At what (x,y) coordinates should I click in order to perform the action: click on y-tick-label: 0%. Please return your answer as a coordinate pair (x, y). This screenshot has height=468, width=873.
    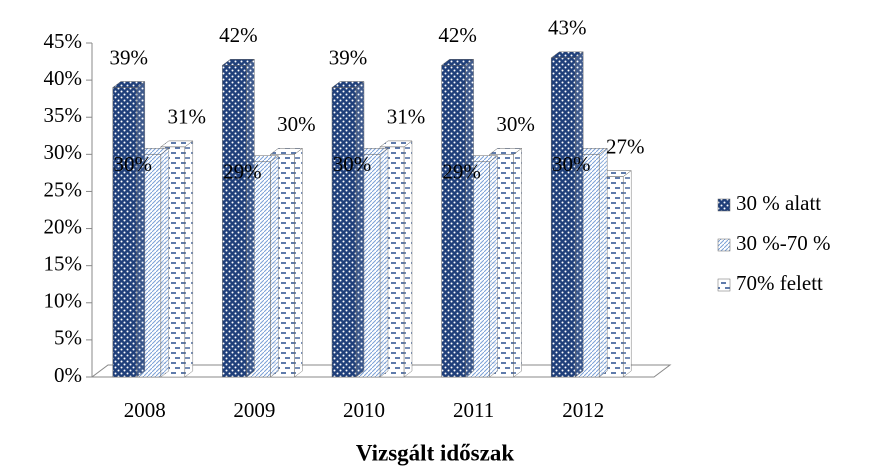
    Looking at the image, I should click on (68, 375).